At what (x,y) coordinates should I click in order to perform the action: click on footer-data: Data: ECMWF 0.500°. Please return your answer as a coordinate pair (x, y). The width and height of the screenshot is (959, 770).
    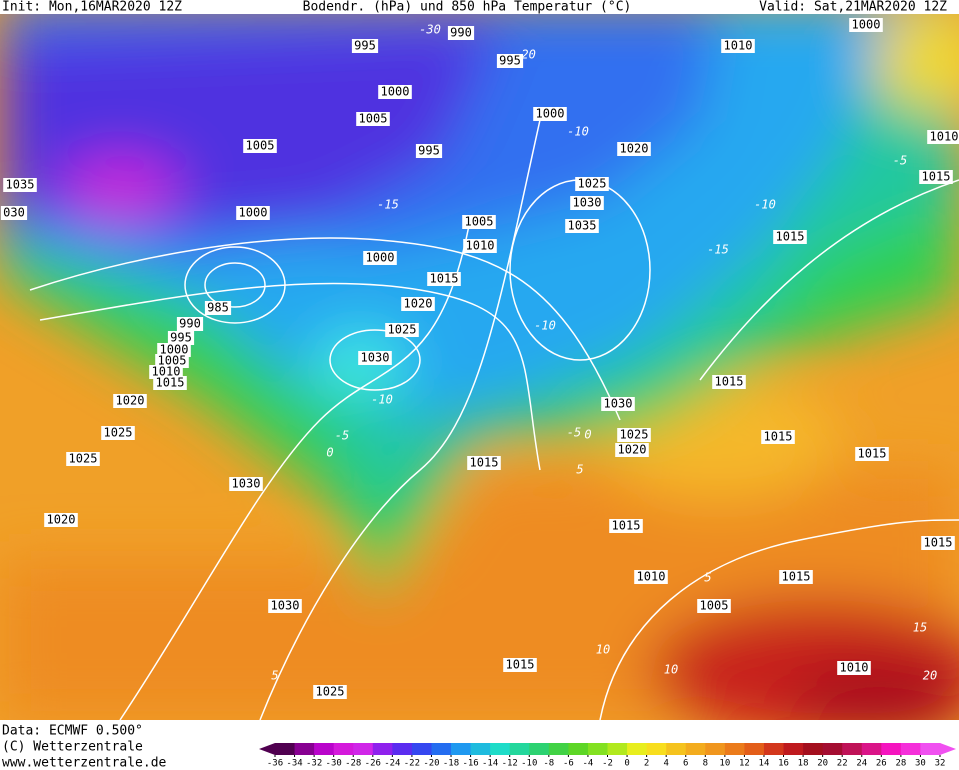
    Looking at the image, I should click on (72, 731).